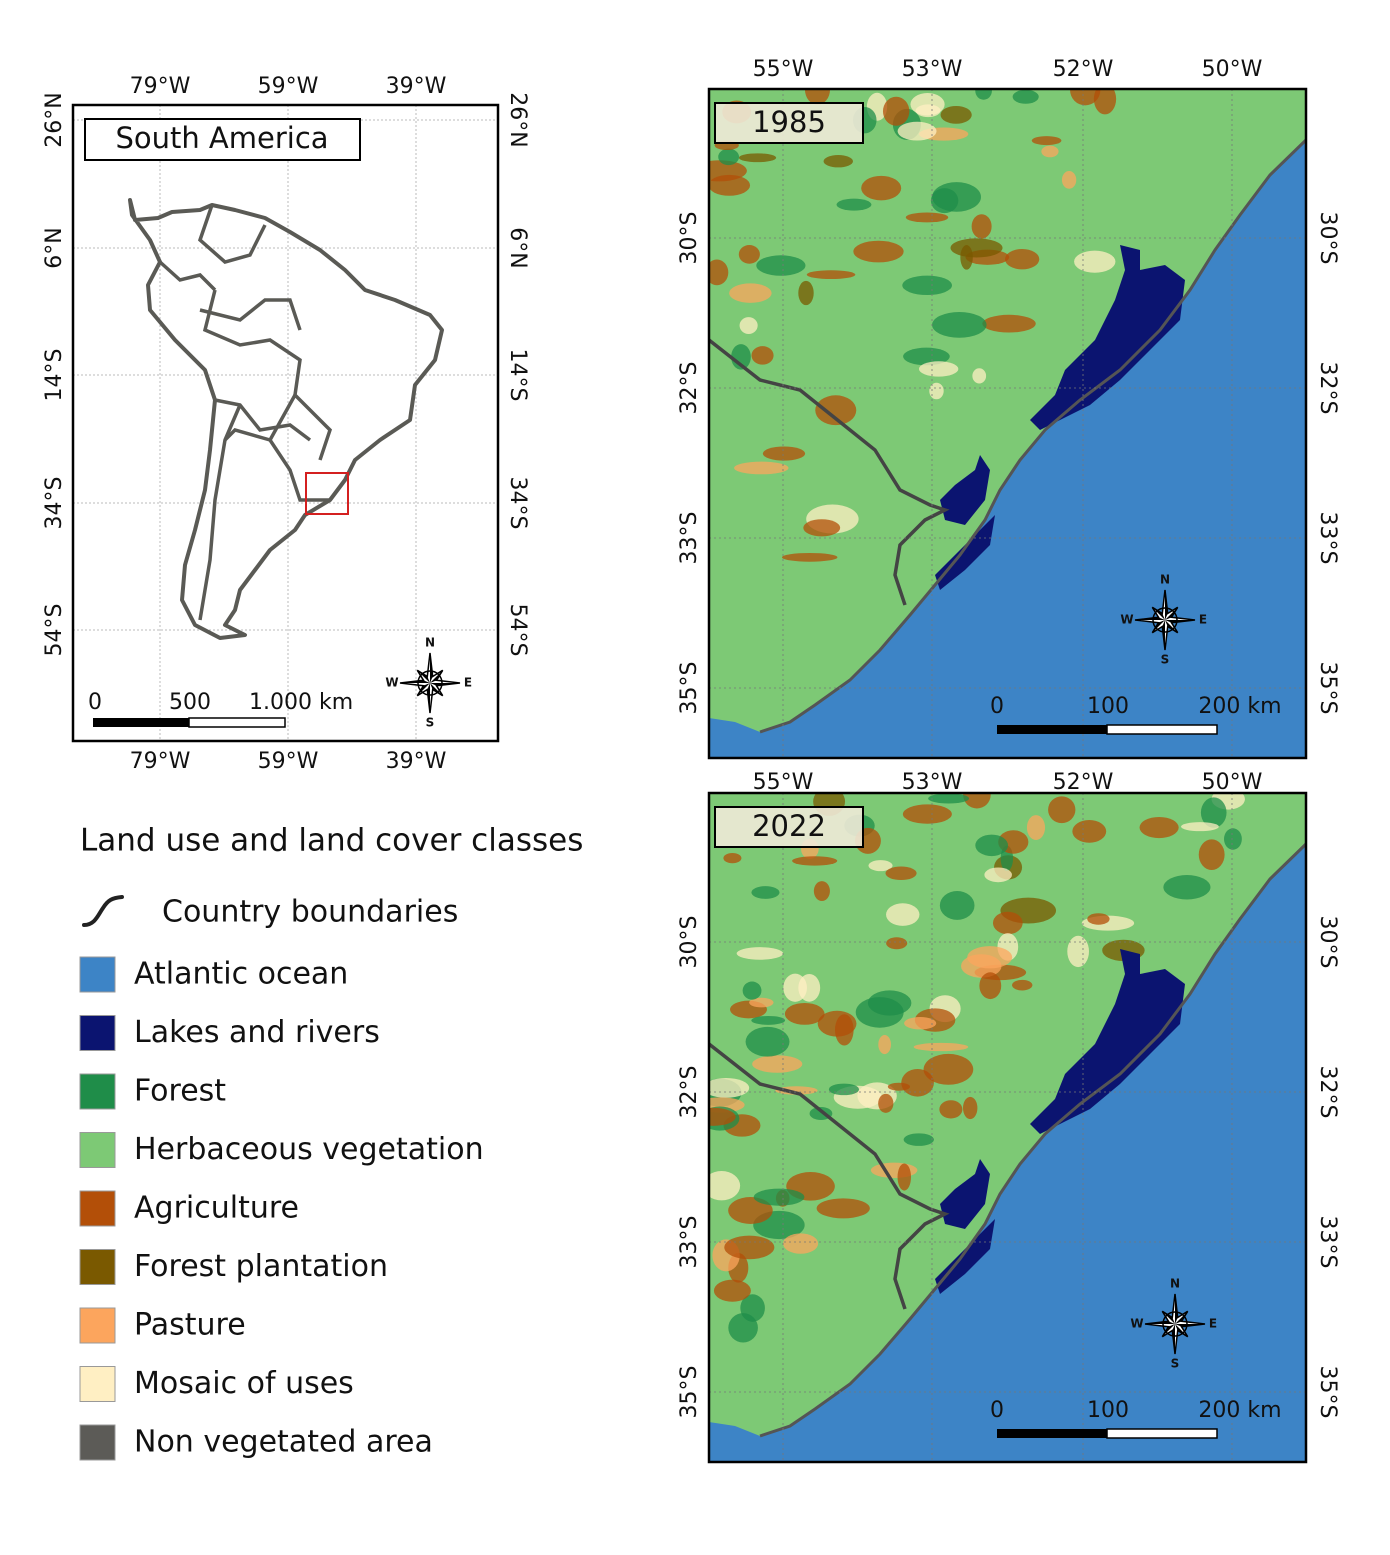 Image resolution: width=1390 pixels, height=1555 pixels. I want to click on lat-label: 35°S, so click(1327, 688).